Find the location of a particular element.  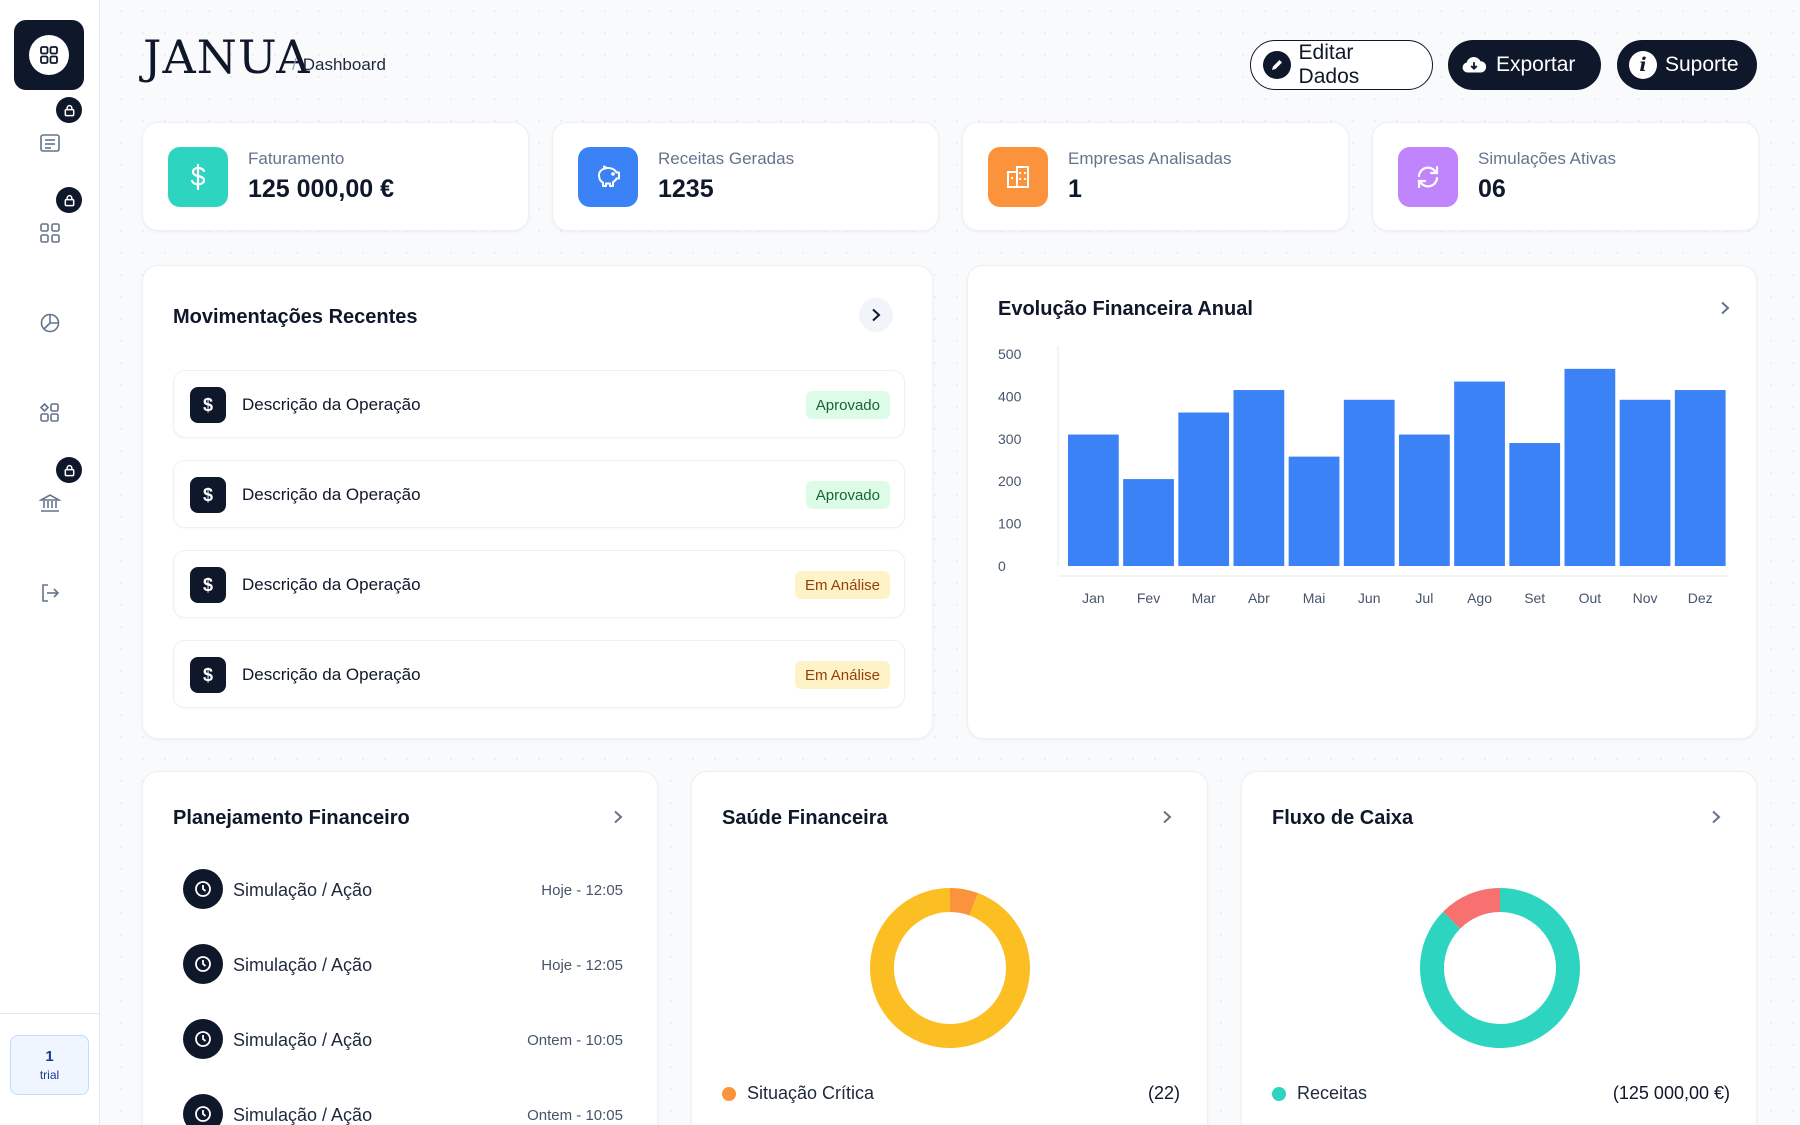

piggy-bank-icon is located at coordinates (608, 177).